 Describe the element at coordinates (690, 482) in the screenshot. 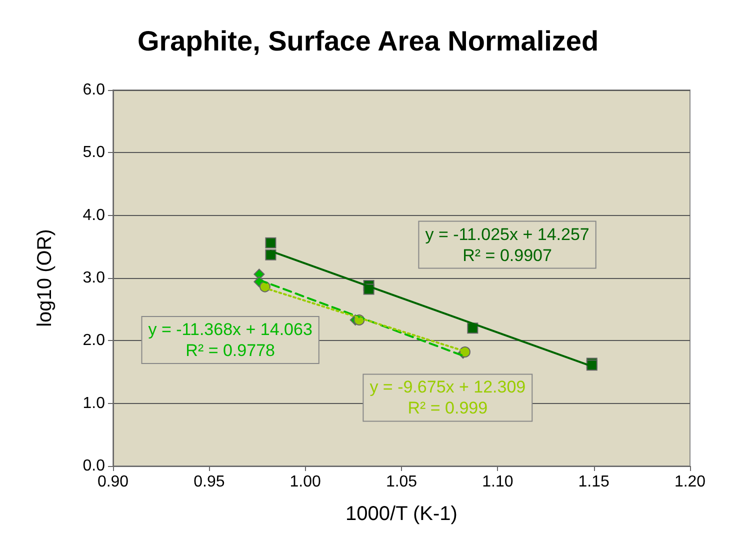

I see `x-tick-label: 1.20` at that location.